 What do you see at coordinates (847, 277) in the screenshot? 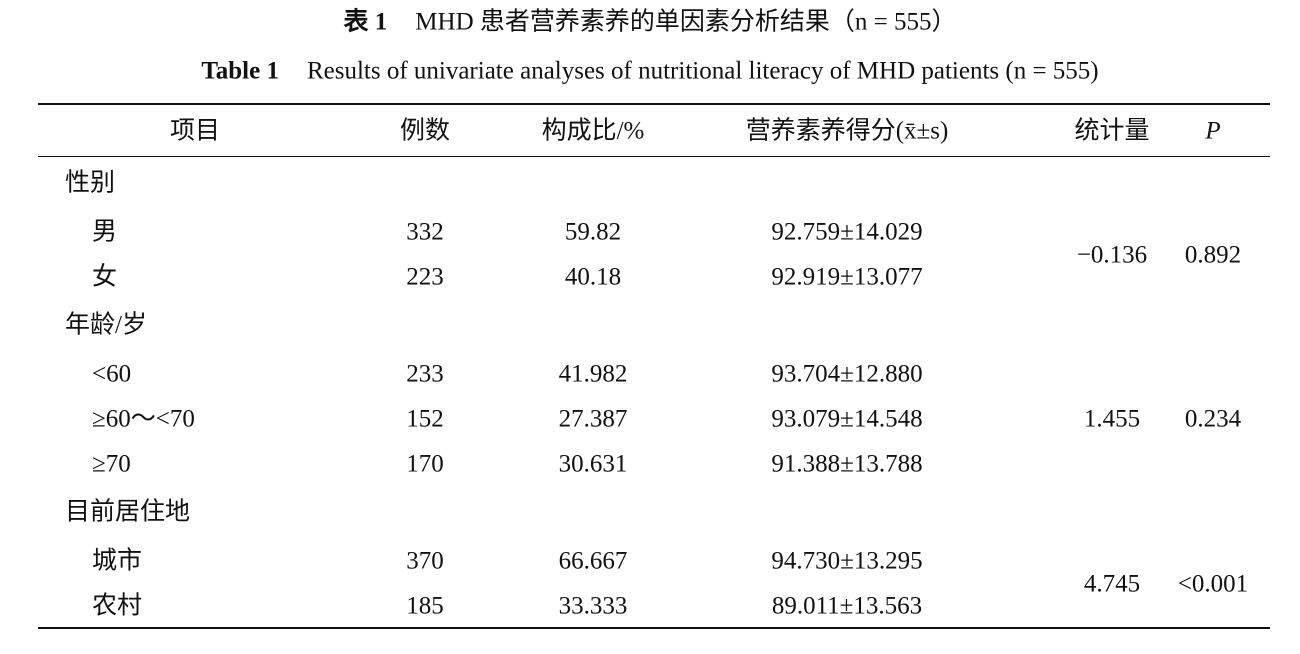
I see `cell: 92.919±13.077` at bounding box center [847, 277].